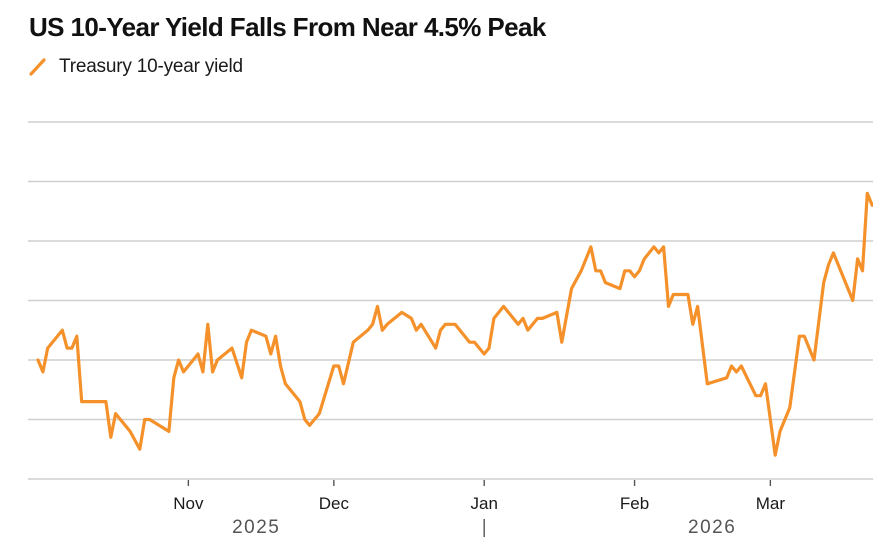  What do you see at coordinates (151, 66) in the screenshot?
I see `legend-label: Treasury 10-year yield` at bounding box center [151, 66].